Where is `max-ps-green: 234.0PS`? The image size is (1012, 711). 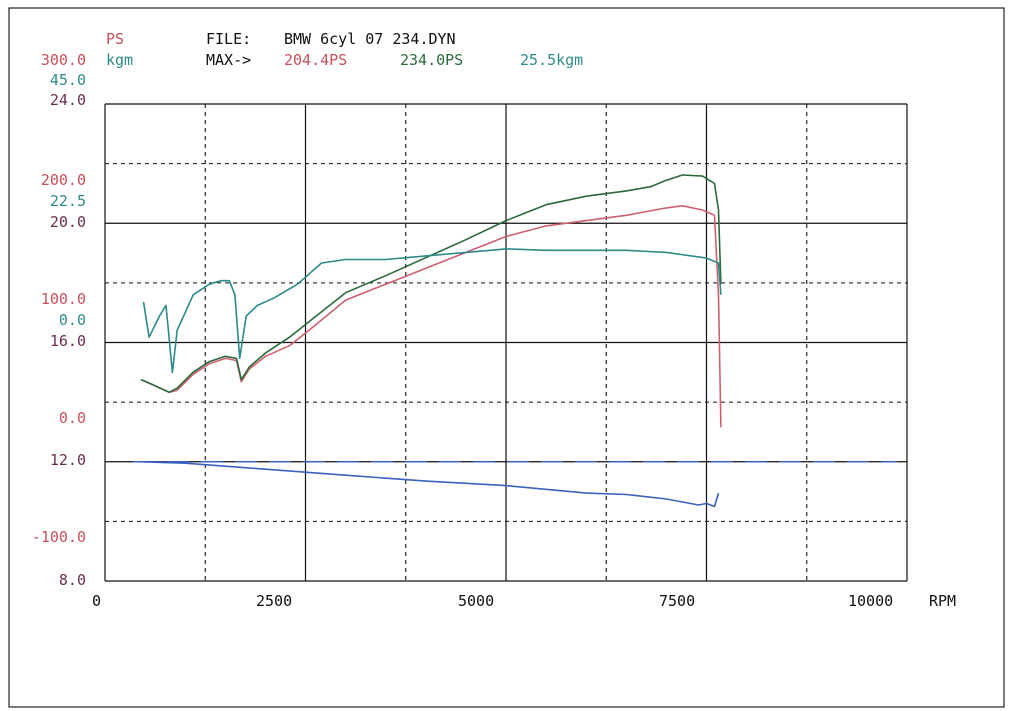
max-ps-green: 234.0PS is located at coordinates (432, 60).